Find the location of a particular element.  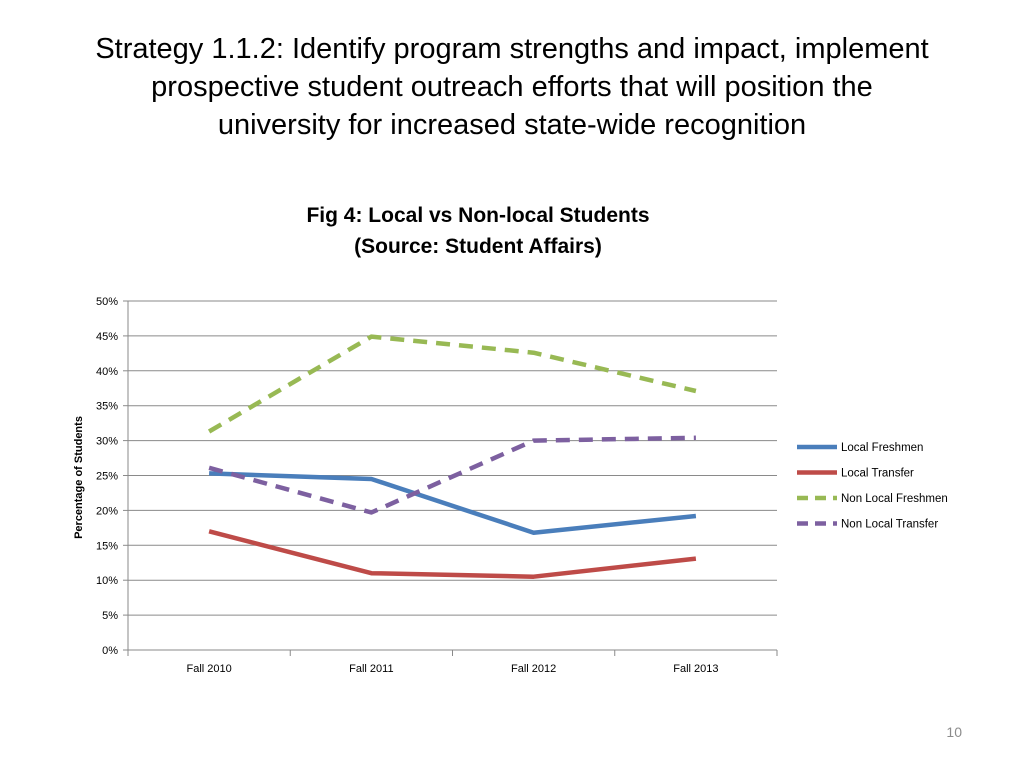

y-tick-label: 50% is located at coordinates (107, 302).